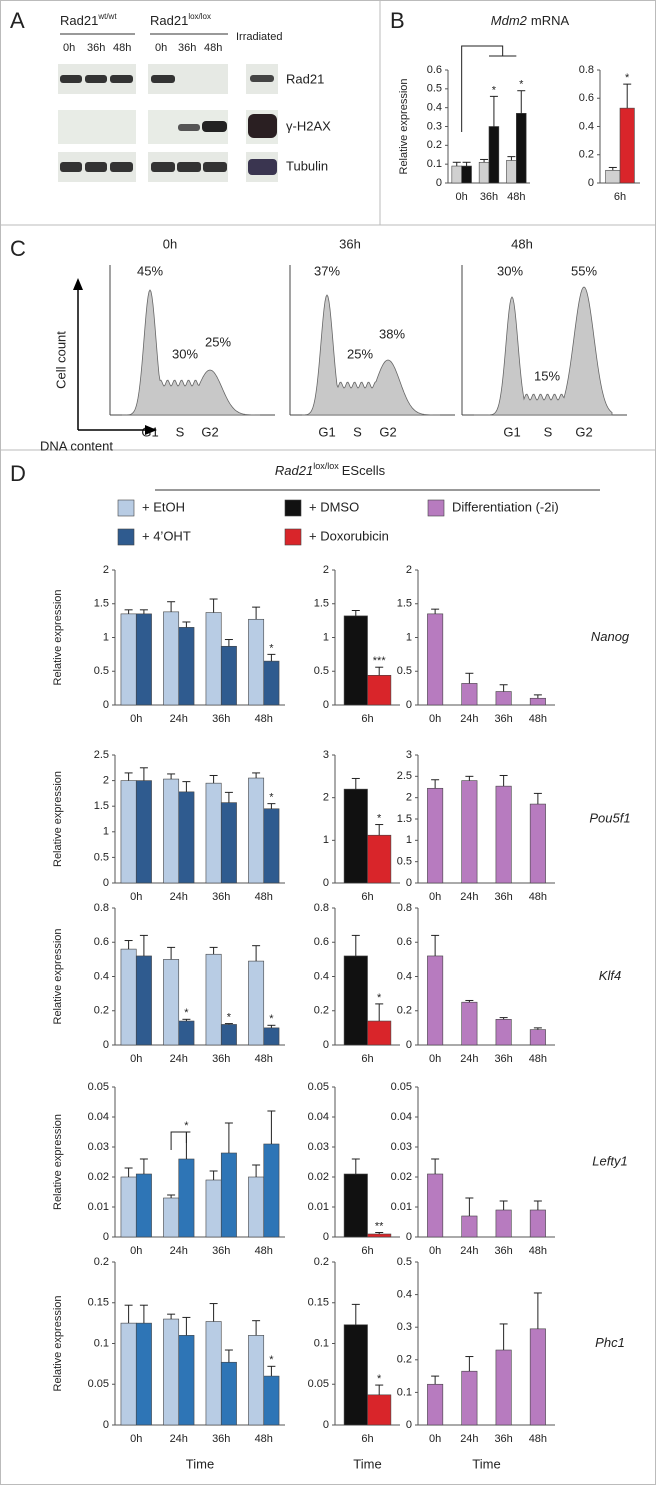  I want to click on x-axis-label: Time, so click(200, 1463).